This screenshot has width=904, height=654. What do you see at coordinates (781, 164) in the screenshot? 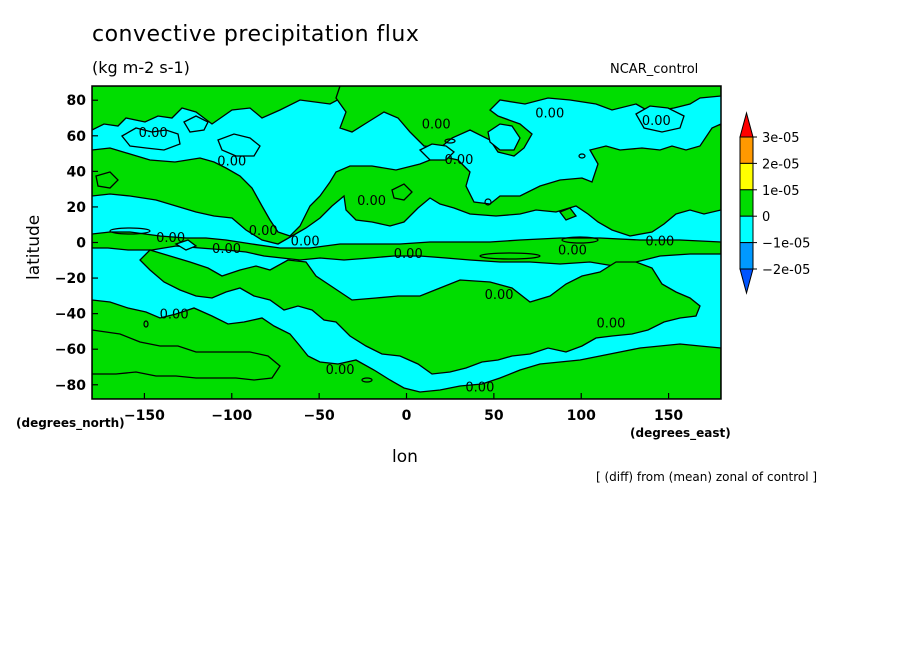
I see `colorbar-label: 2e-05` at bounding box center [781, 164].